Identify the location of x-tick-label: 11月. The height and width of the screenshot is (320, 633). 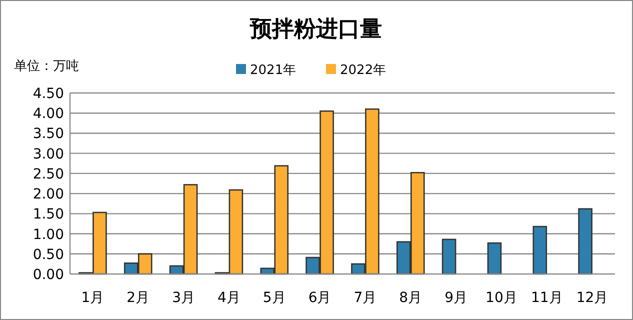
(546, 298).